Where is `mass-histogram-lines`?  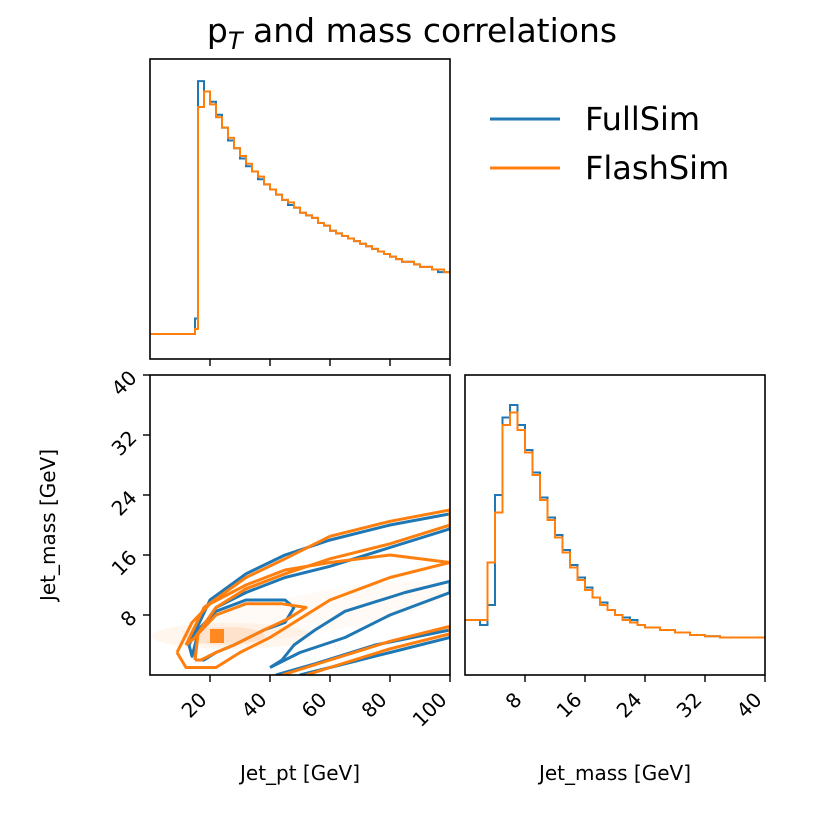 mass-histogram-lines is located at coordinates (615, 521).